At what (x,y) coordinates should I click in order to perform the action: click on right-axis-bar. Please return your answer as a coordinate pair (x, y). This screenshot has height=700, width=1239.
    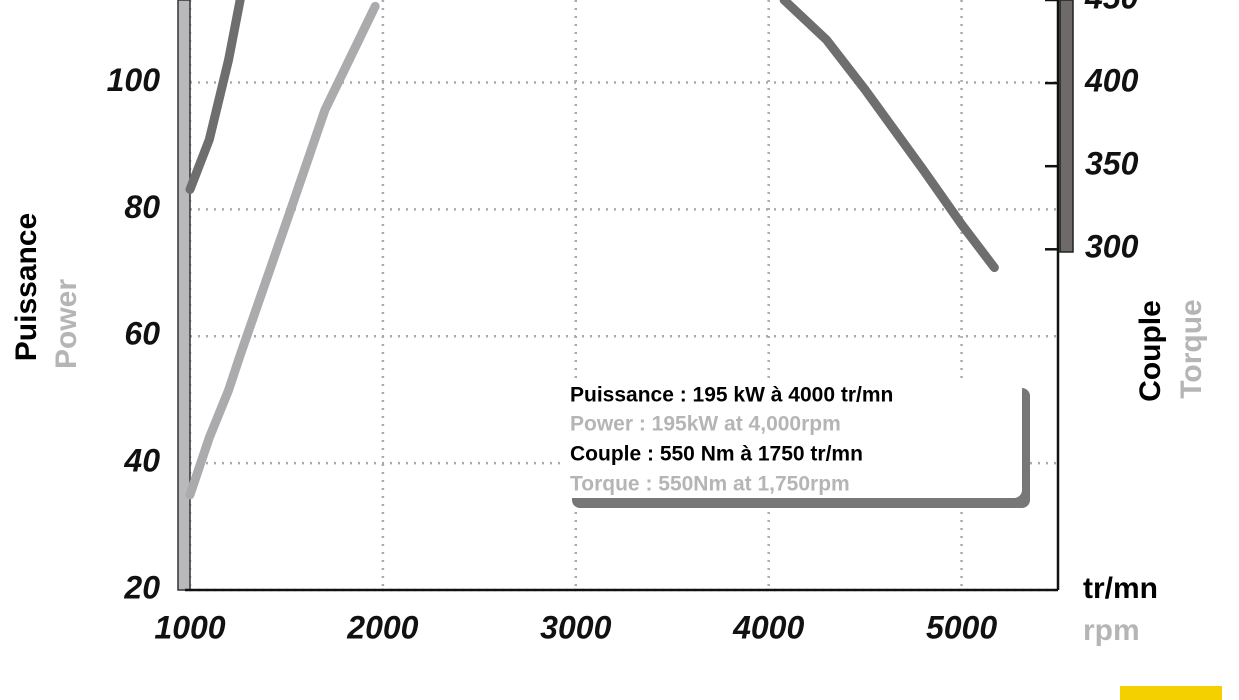
    Looking at the image, I should click on (1066, 126).